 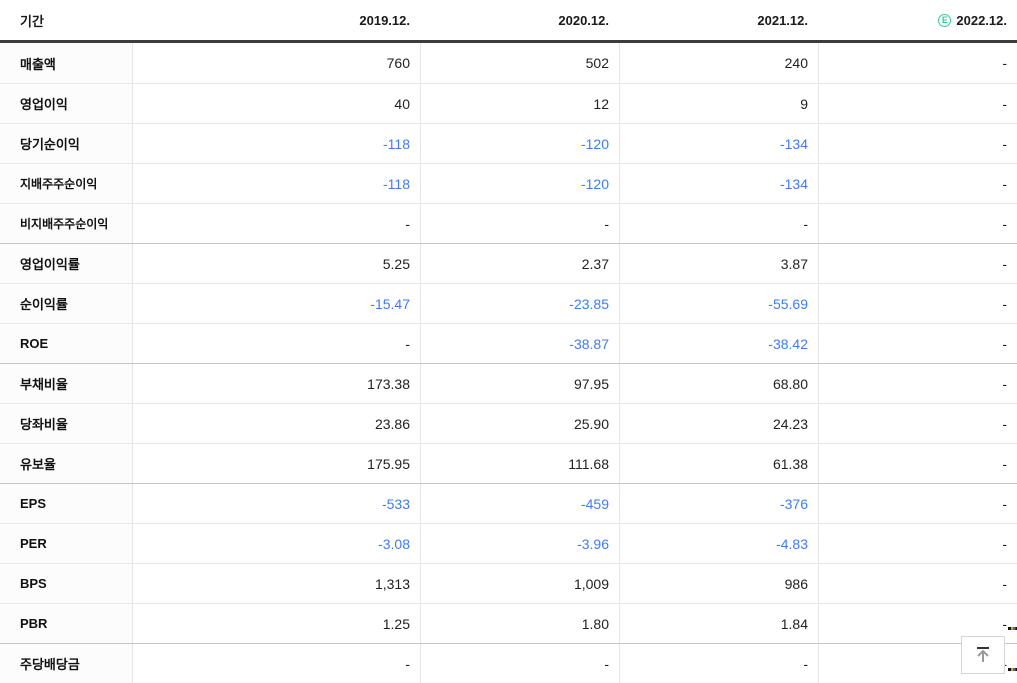 What do you see at coordinates (718, 303) in the screenshot?
I see `cell-value-2021: -55.69` at bounding box center [718, 303].